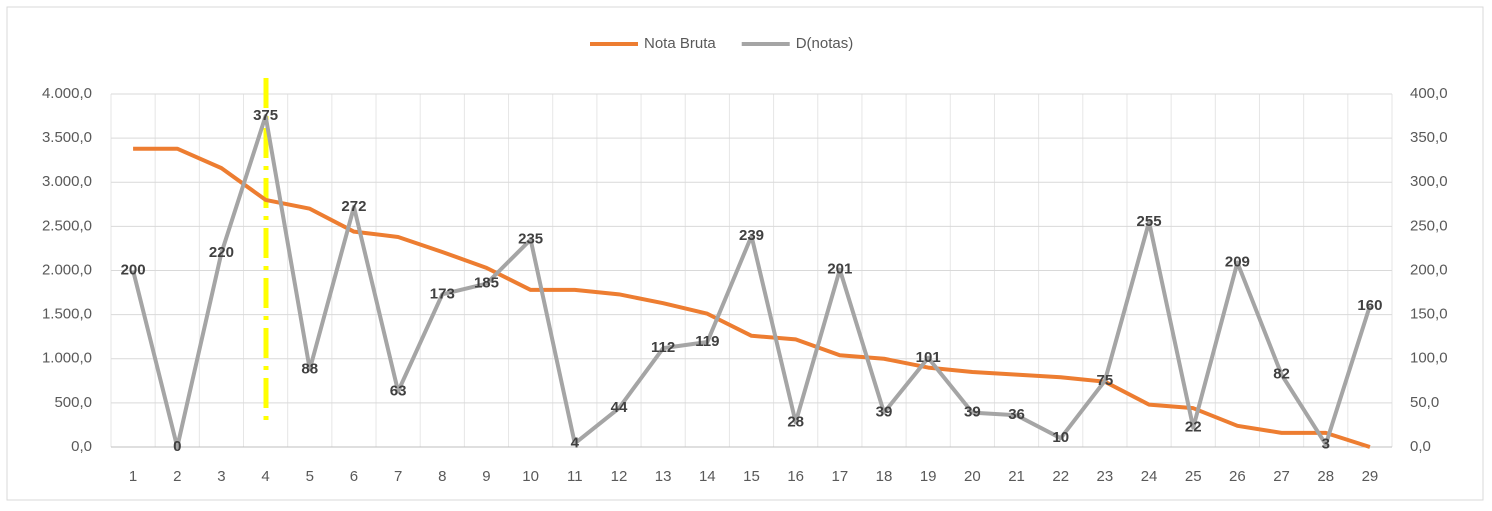 This screenshot has height=511, width=1492. I want to click on x-tick-label: 11, so click(575, 476).